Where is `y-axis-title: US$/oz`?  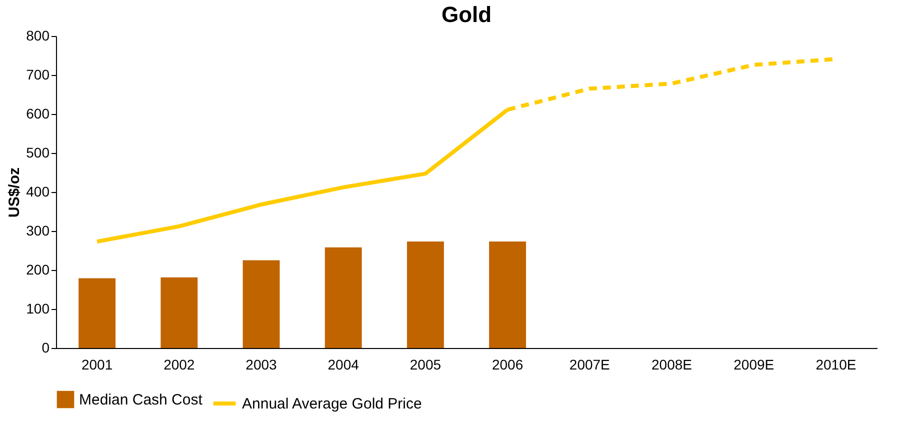 y-axis-title: US$/oz is located at coordinates (15, 192).